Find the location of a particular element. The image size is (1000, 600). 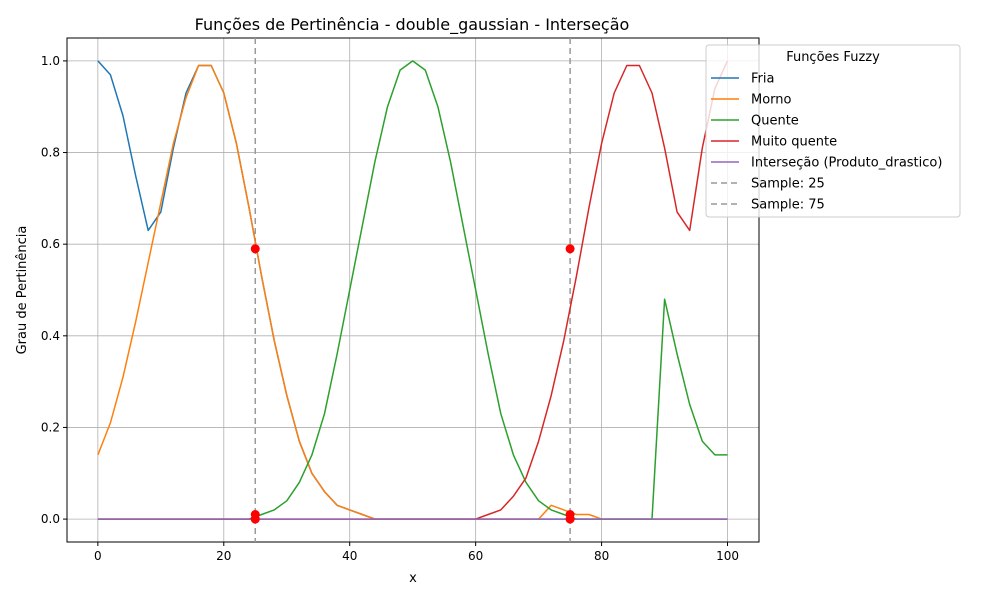

y-tick-label-0: 0.0 is located at coordinates (50, 519).